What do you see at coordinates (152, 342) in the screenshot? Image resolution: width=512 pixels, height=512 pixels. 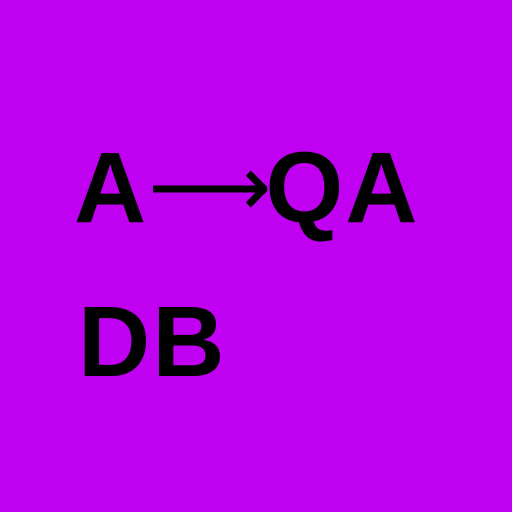 I see `subtitle-line-db: DB` at bounding box center [152, 342].